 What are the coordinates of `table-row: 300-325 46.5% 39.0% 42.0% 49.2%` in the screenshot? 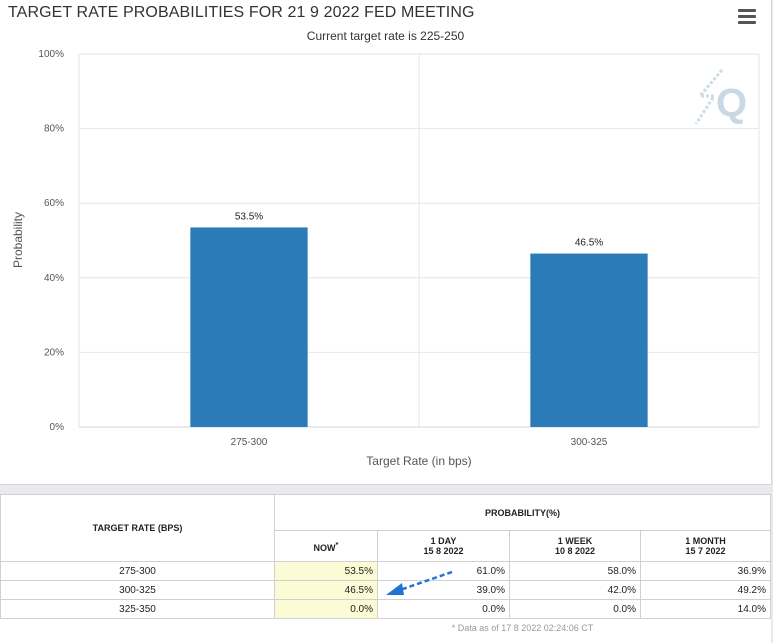 It's located at (385, 590).